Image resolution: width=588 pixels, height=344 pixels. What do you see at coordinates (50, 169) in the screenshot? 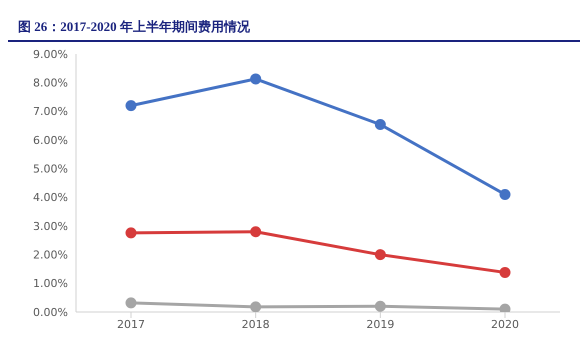
I see `y-tick-label: 5.00%` at bounding box center [50, 169].